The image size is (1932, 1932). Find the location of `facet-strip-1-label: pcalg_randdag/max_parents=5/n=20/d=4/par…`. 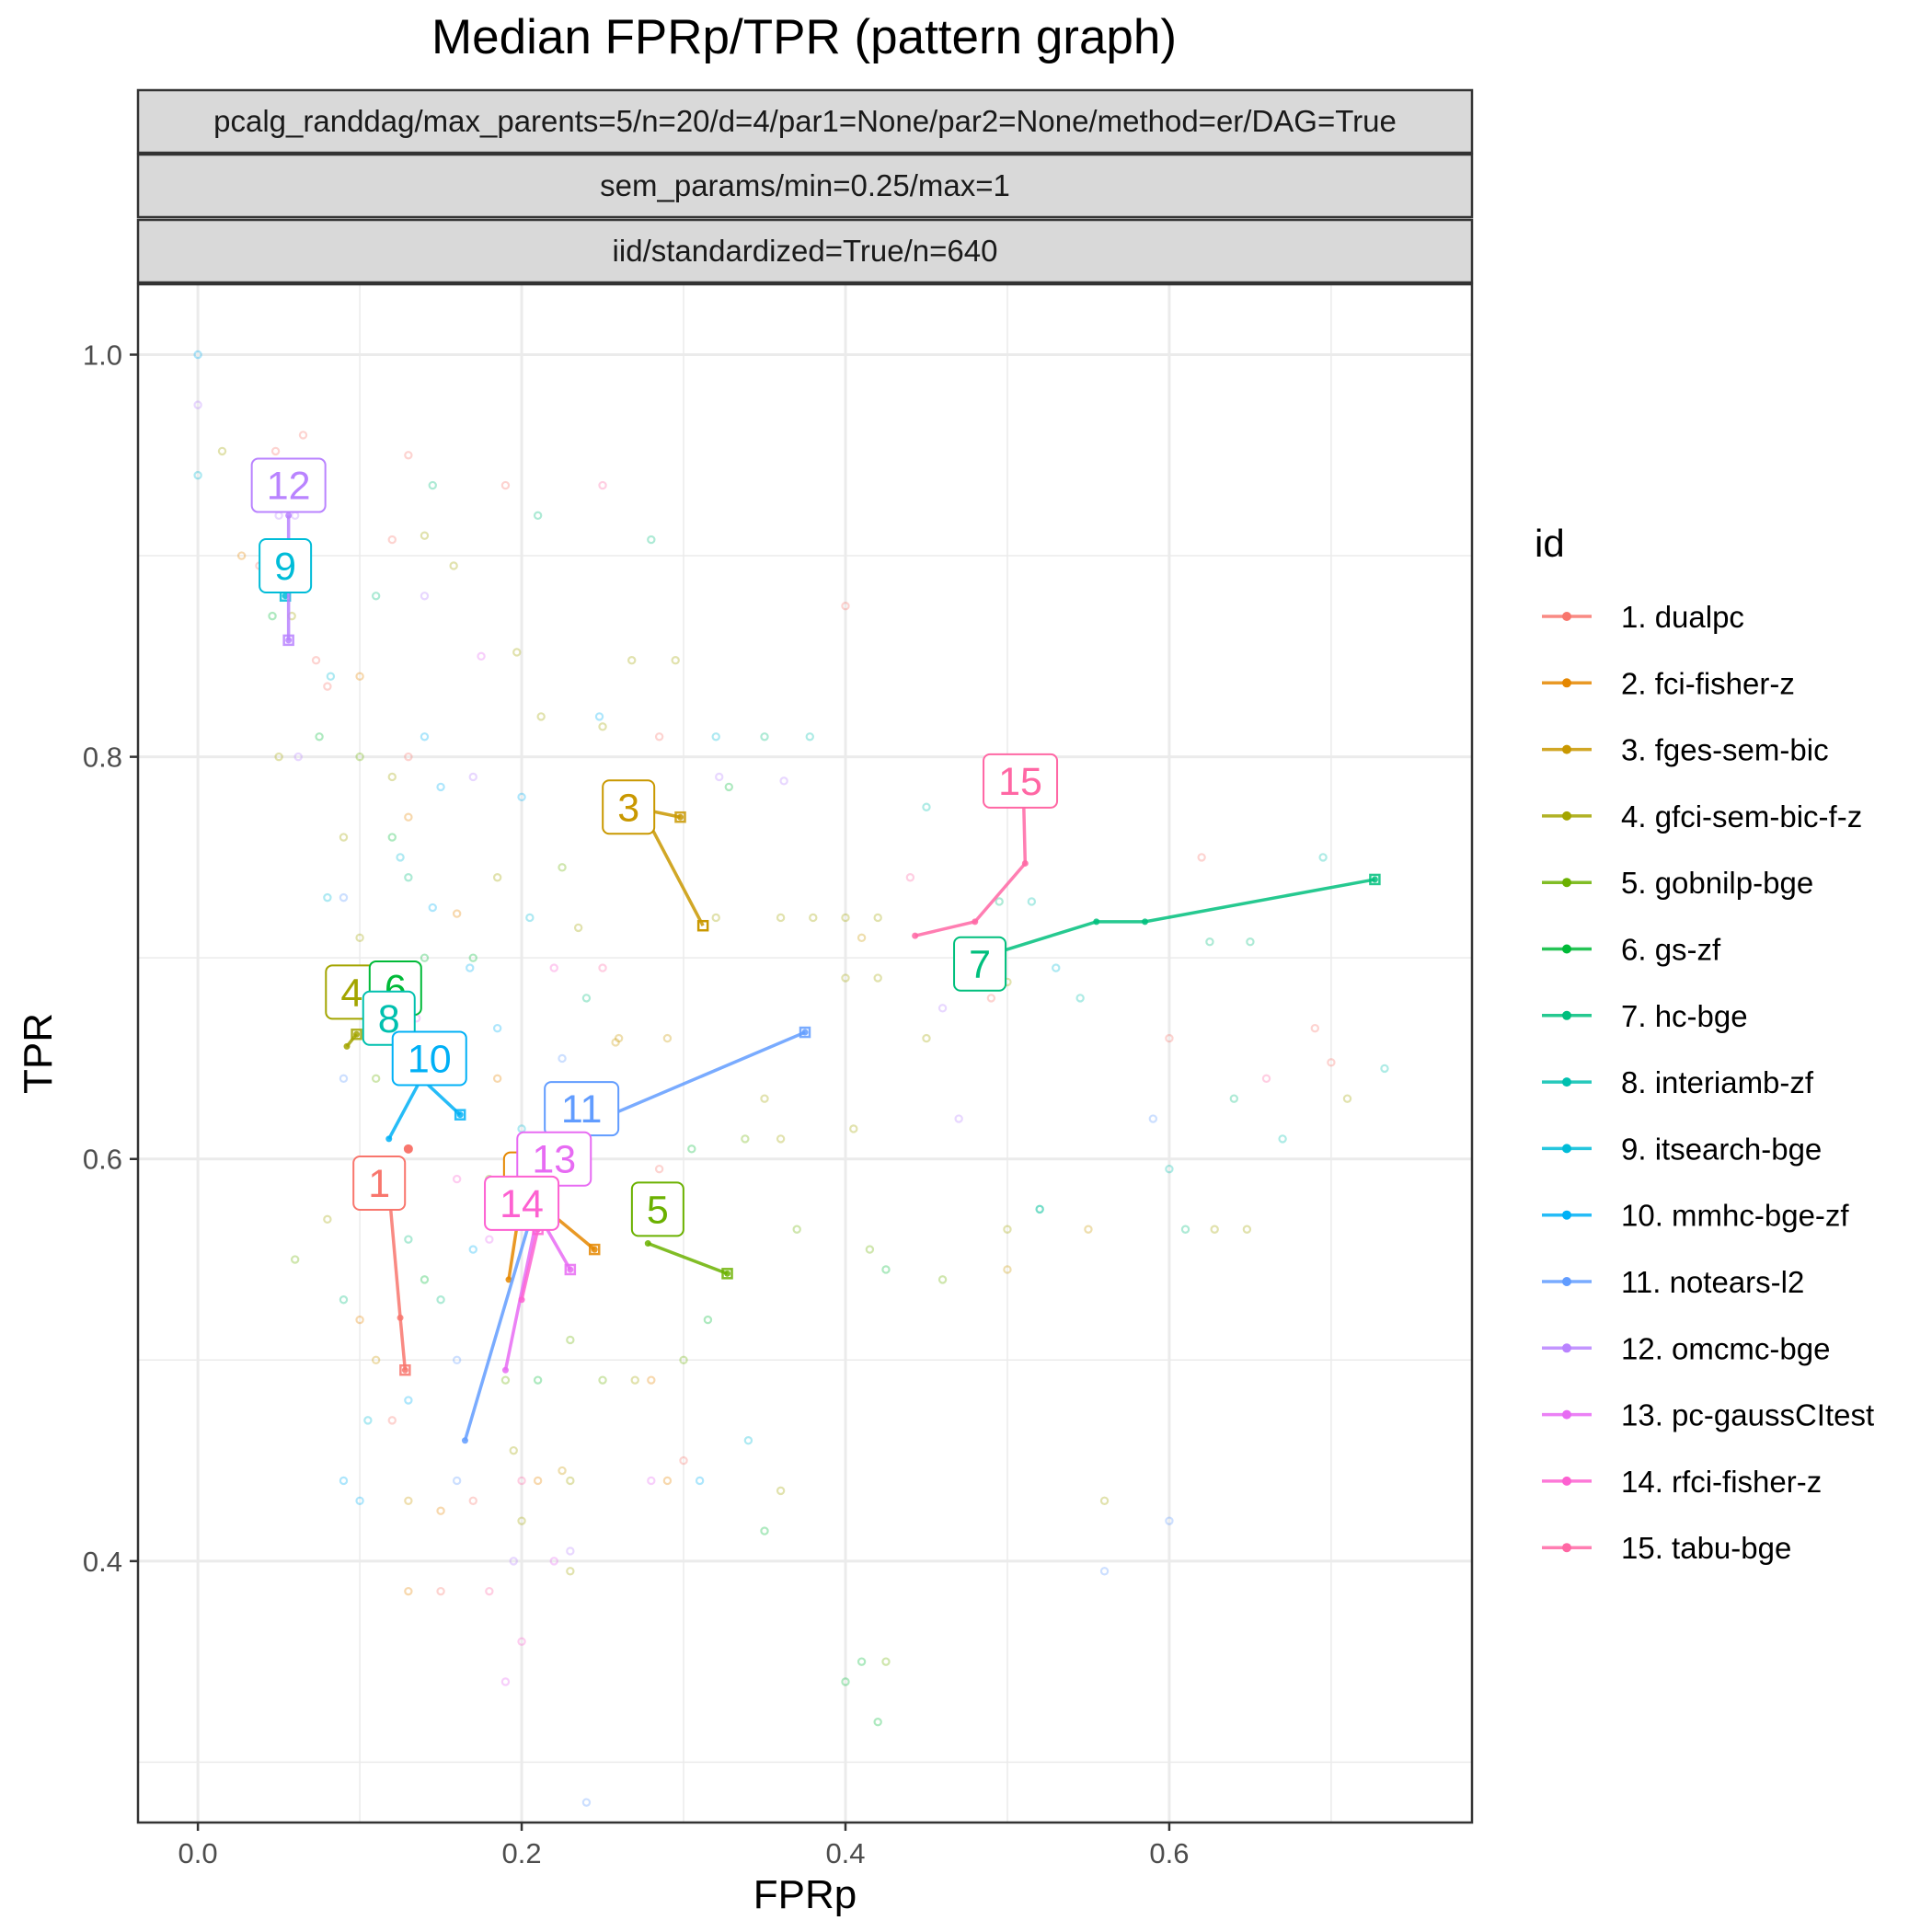

facet-strip-1-label: pcalg_randdag/max_parents=5/n=20/d=4/par… is located at coordinates (805, 121).